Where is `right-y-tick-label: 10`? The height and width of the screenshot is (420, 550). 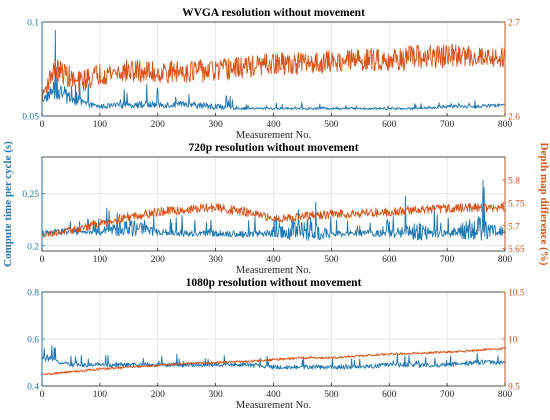
right-y-tick-label: 10 is located at coordinates (513, 341).